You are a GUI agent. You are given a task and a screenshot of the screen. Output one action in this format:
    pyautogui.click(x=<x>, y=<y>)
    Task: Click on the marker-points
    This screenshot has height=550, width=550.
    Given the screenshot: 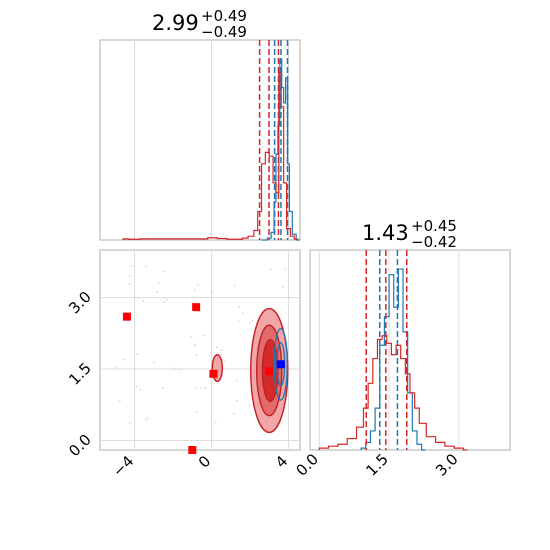 What is the action you would take?
    pyautogui.click(x=203, y=378)
    